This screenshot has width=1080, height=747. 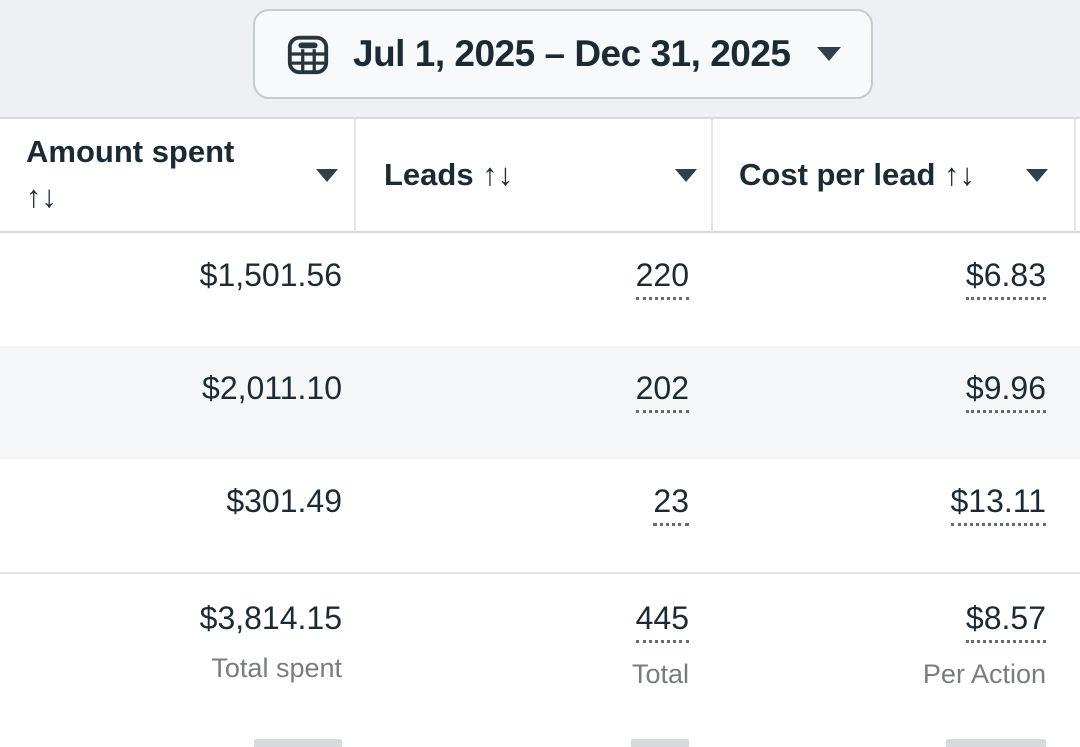 I want to click on leads-cell: 23, so click(x=534, y=515).